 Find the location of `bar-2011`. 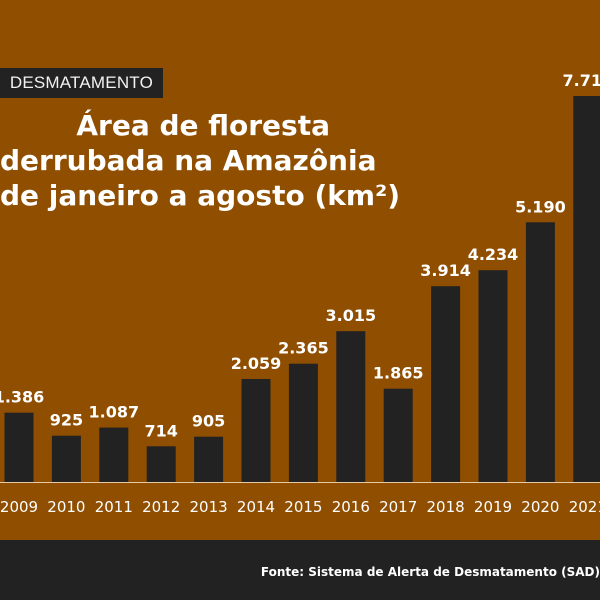

bar-2011 is located at coordinates (114, 454).